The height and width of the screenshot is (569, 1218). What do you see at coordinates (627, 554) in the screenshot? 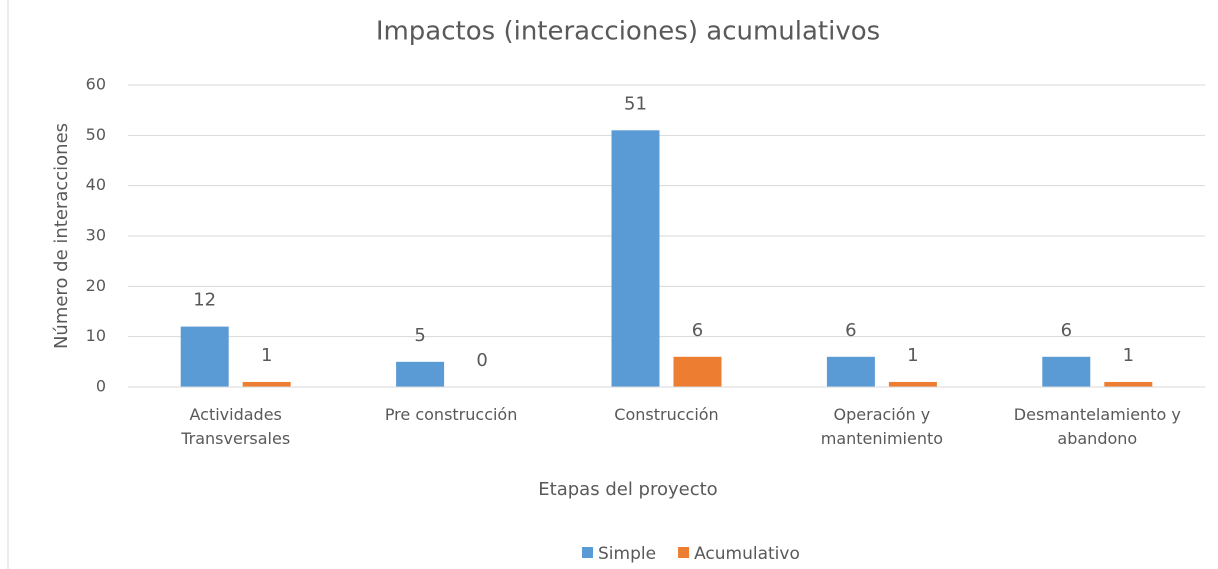
I see `legend-label: Simple` at bounding box center [627, 554].